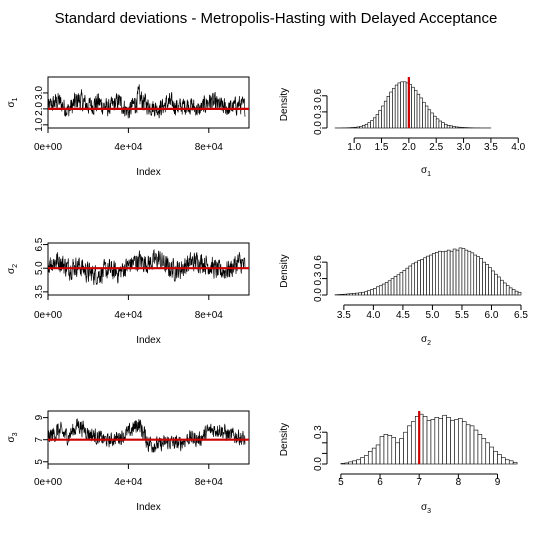 The width and height of the screenshot is (553, 552). What do you see at coordinates (464, 147) in the screenshot?
I see `x-tick-label: 3.0` at bounding box center [464, 147].